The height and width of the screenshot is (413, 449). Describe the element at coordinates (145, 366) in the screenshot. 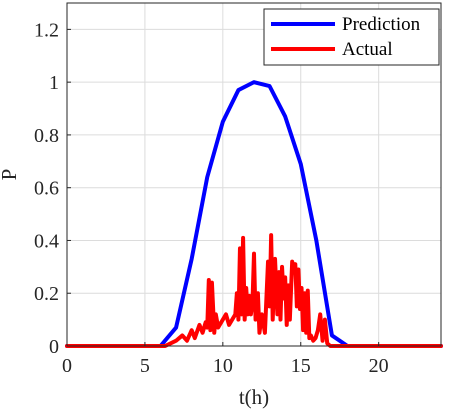

I see `x-tick-label: 5` at that location.